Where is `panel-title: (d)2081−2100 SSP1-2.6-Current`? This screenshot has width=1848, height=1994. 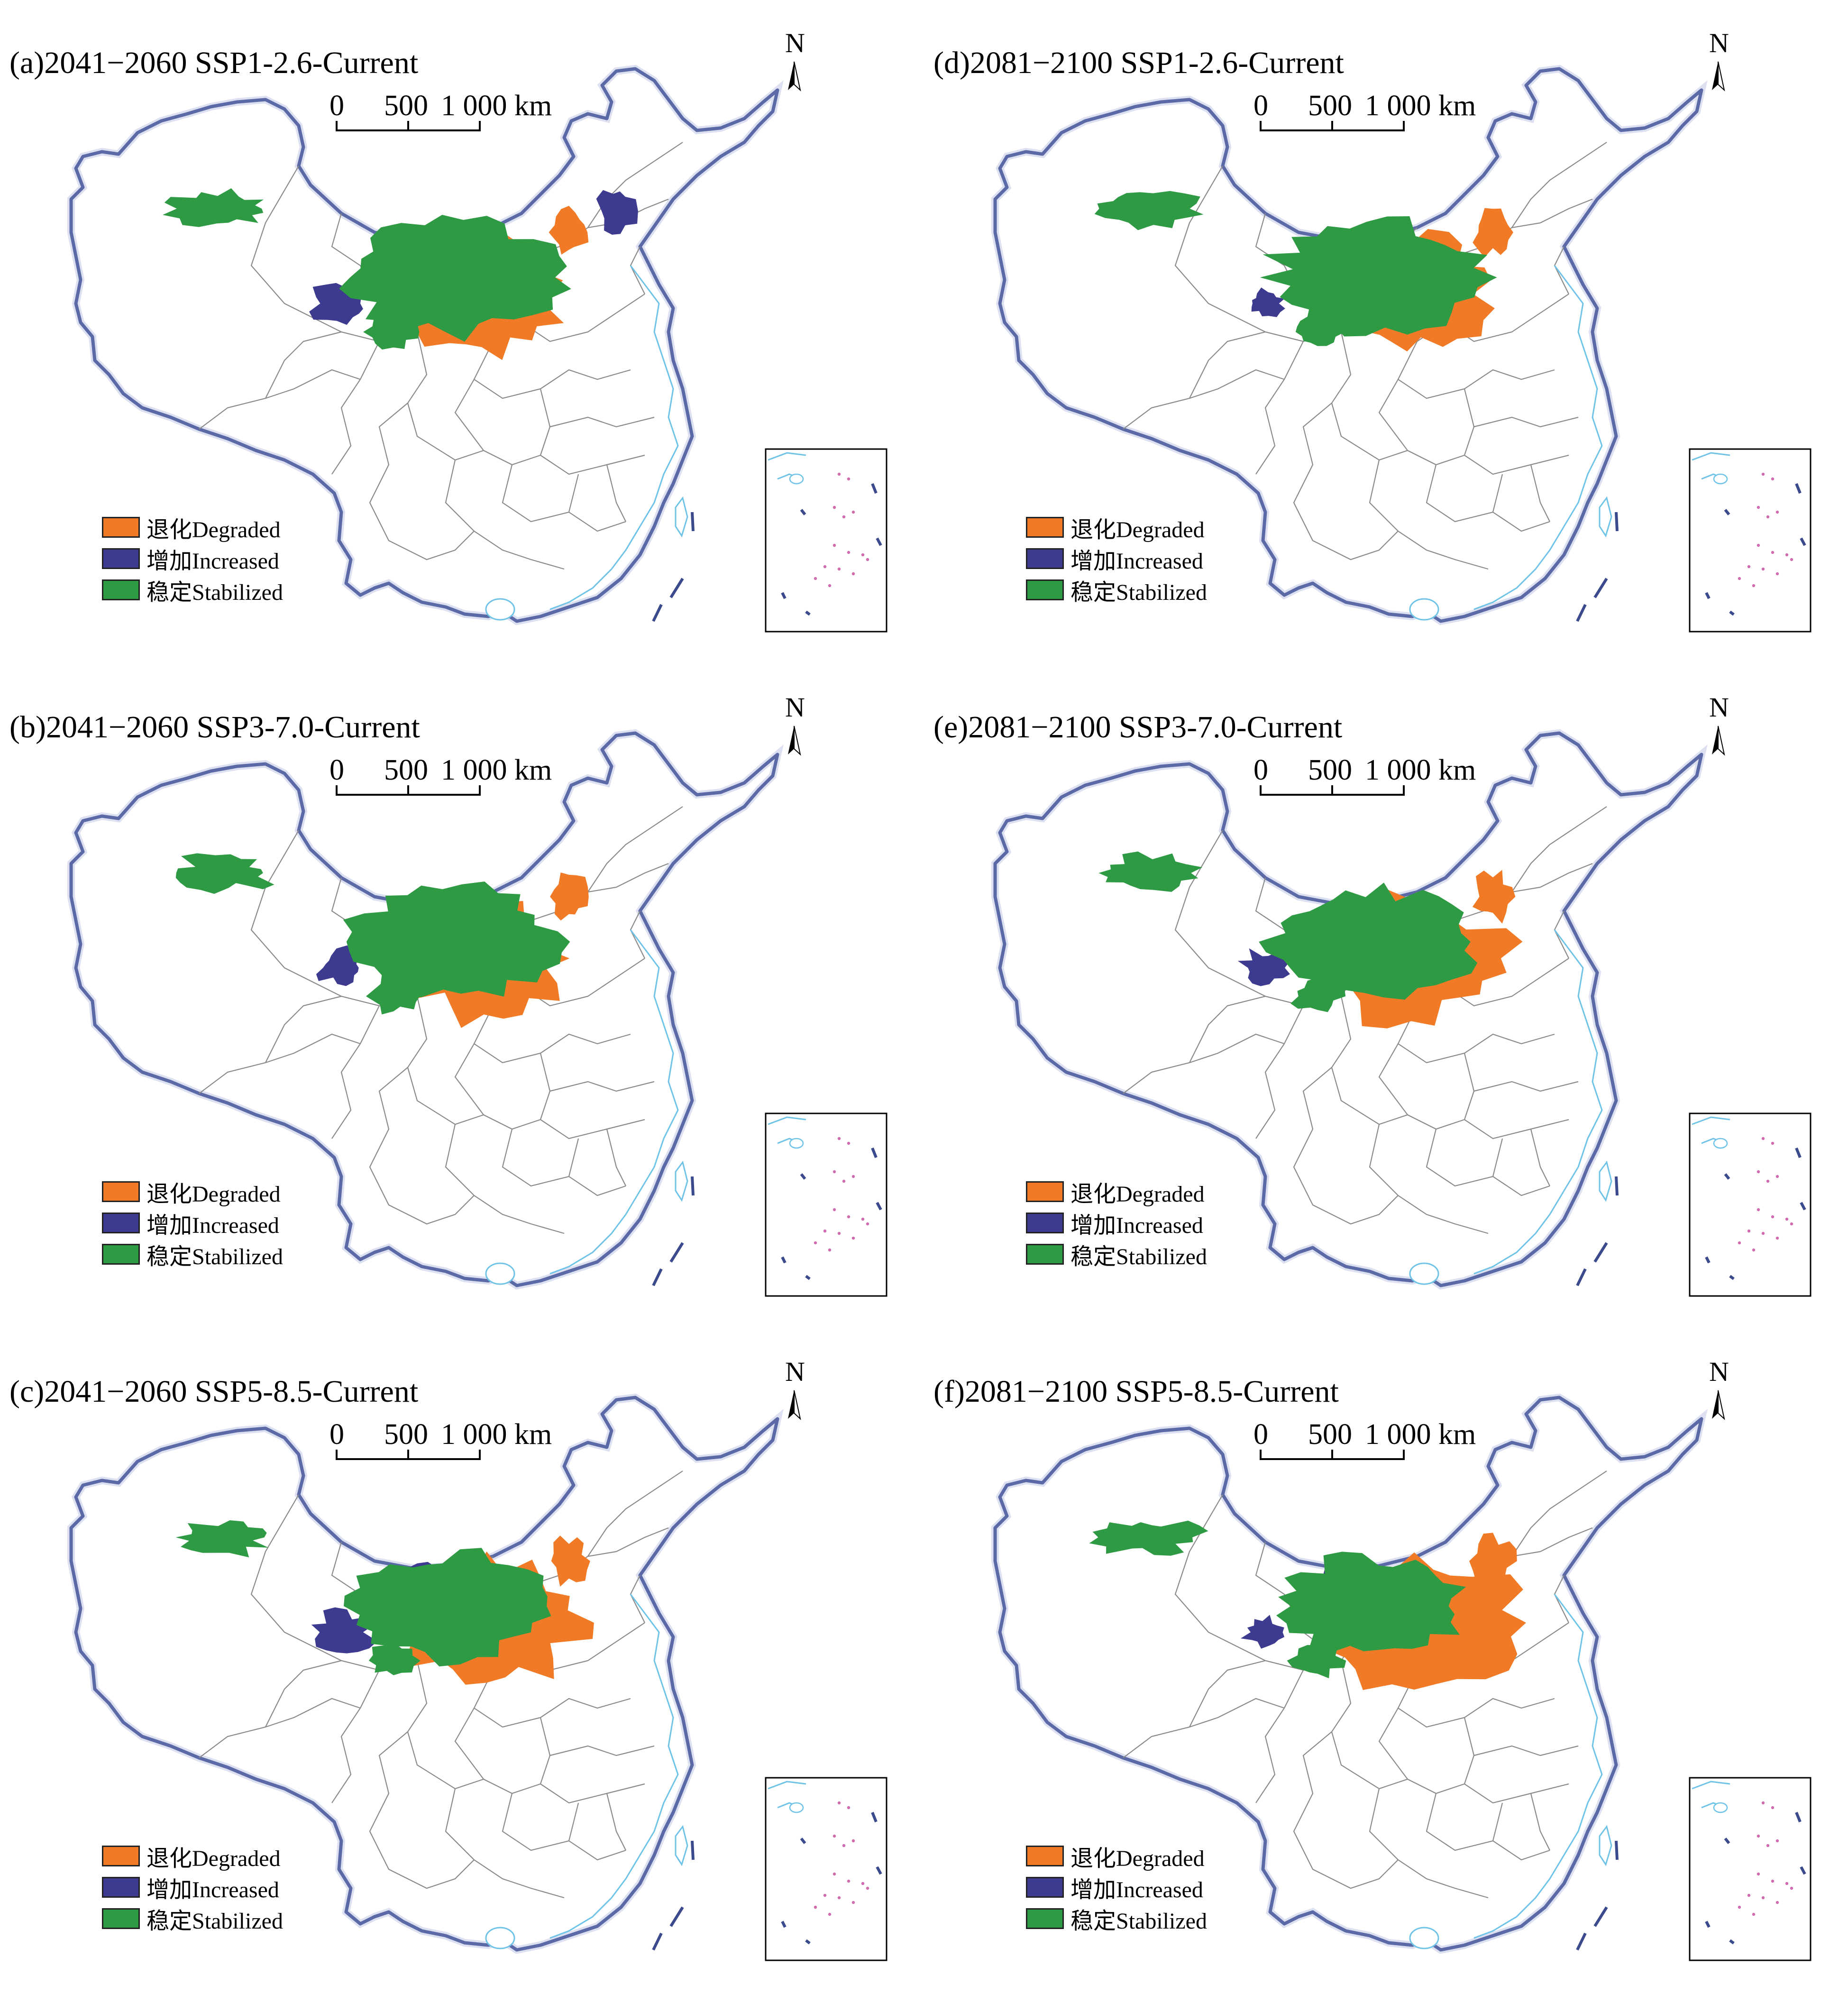 panel-title: (d)2081−2100 SSP1-2.6-Current is located at coordinates (1138, 63).